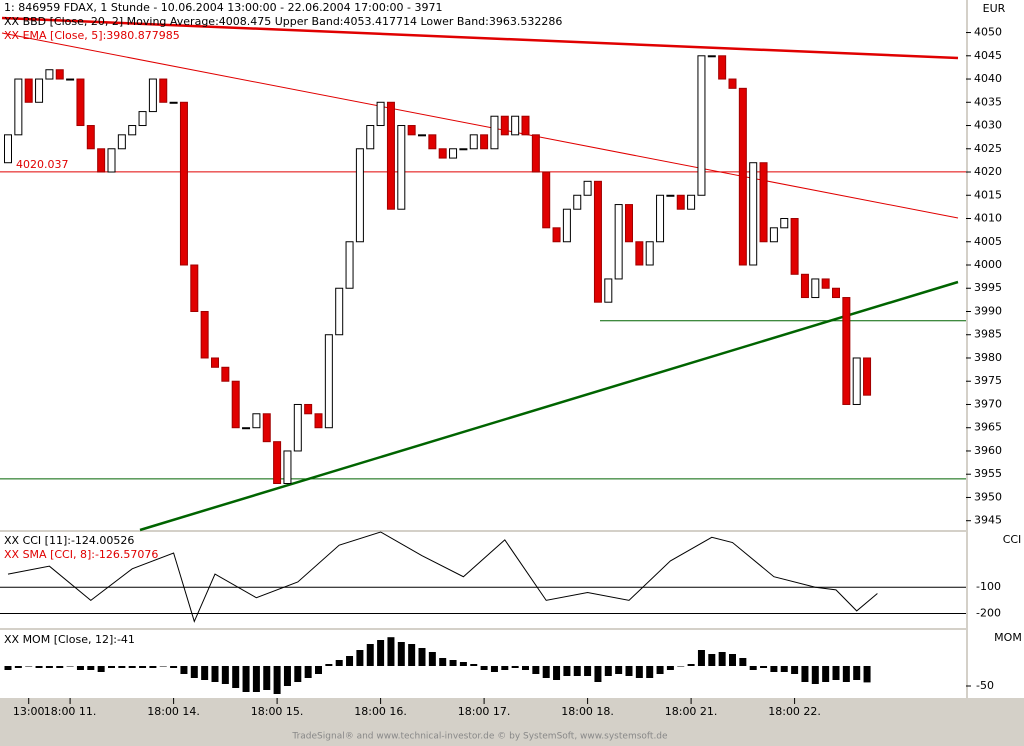  Describe the element at coordinates (81, 554) in the screenshot. I see `legend-sma: XX SMA [CCI, 8]:-126.57076` at that location.